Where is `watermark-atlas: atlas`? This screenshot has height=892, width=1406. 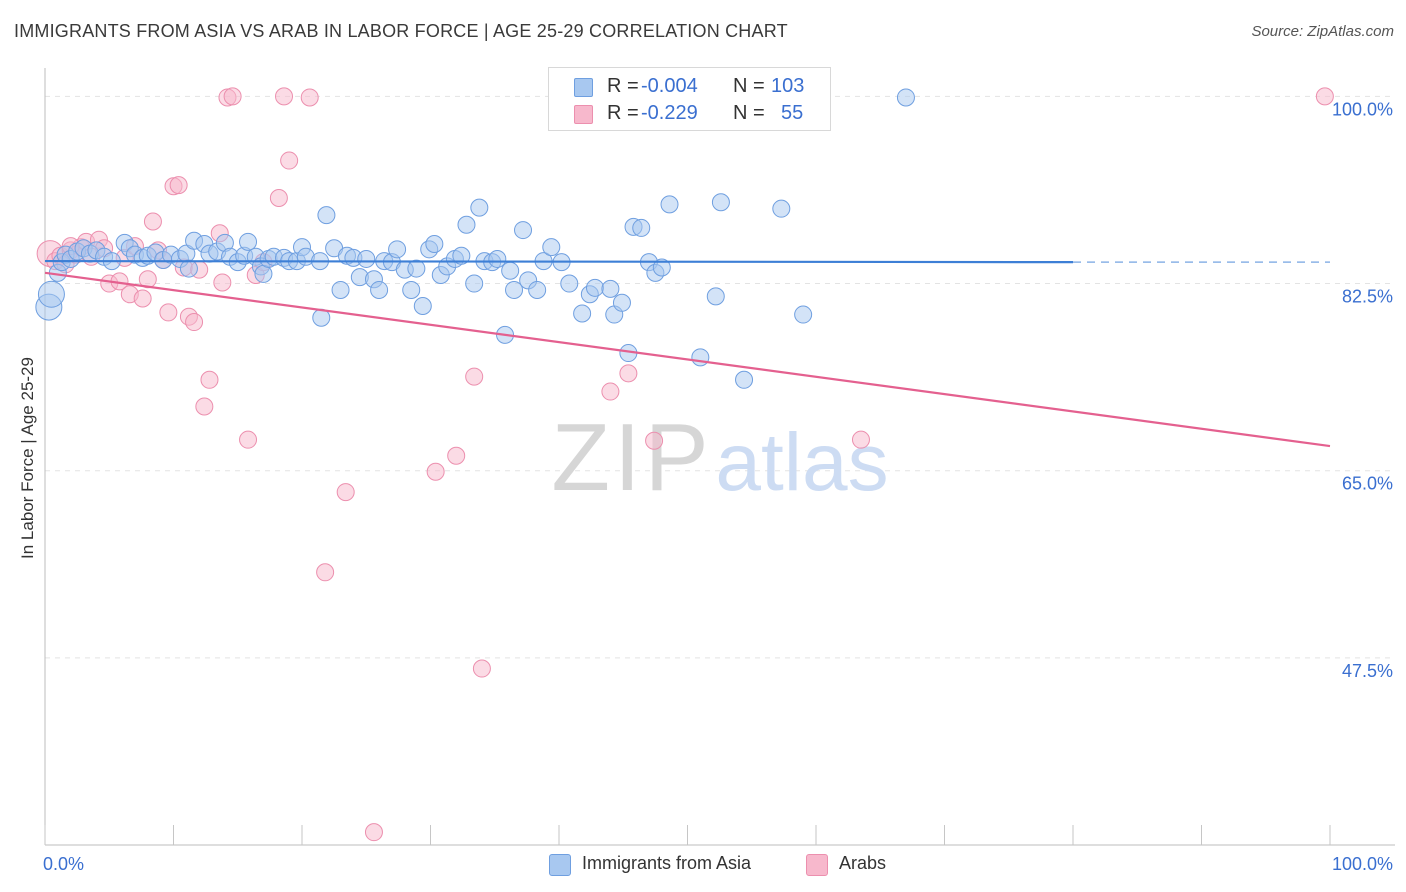
watermark-atlas: atlas is located at coordinates (801, 462).